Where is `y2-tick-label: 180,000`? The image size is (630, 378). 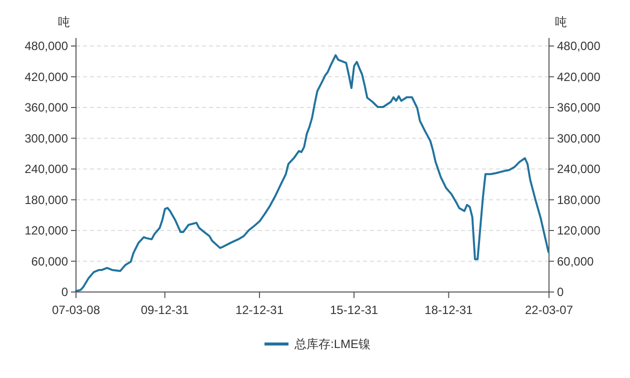
y2-tick-label: 180,000 is located at coordinates (579, 199).